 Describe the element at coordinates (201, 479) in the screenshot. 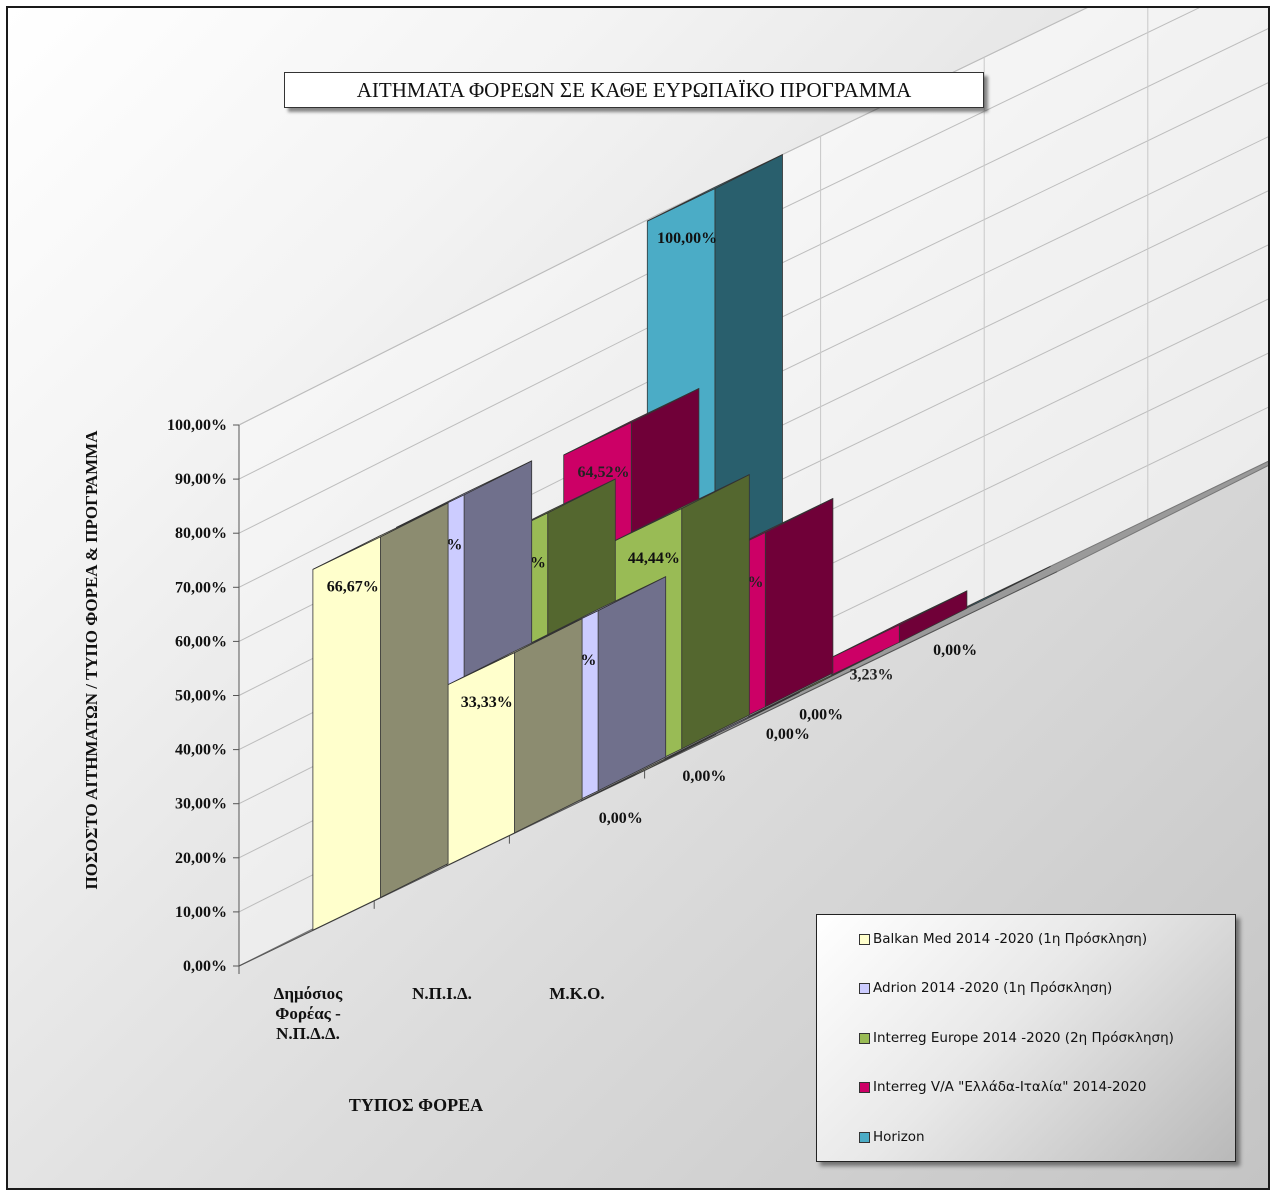

I see `y-tick-label: 90,00%` at that location.